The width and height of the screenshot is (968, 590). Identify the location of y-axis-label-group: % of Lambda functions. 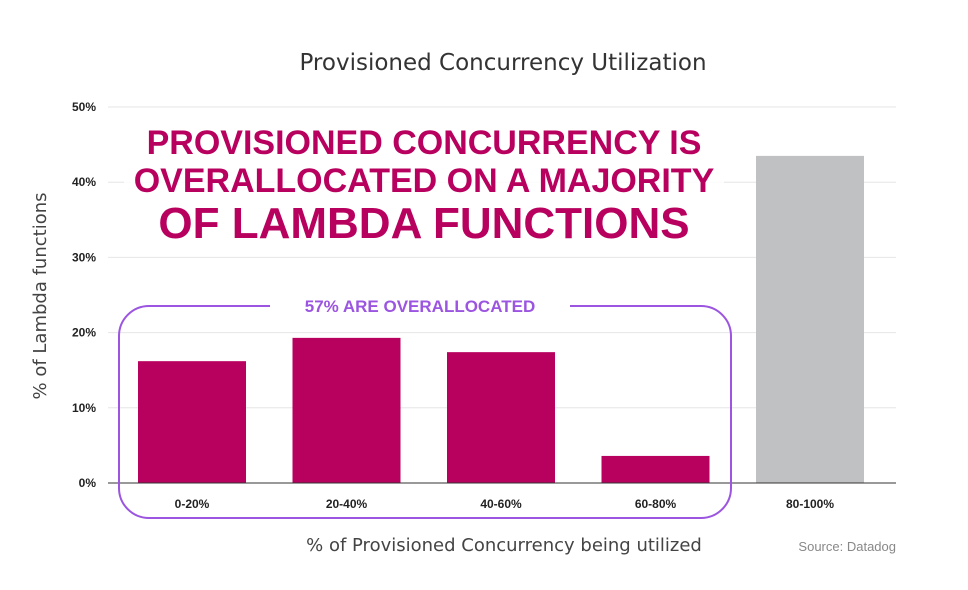
(40, 296).